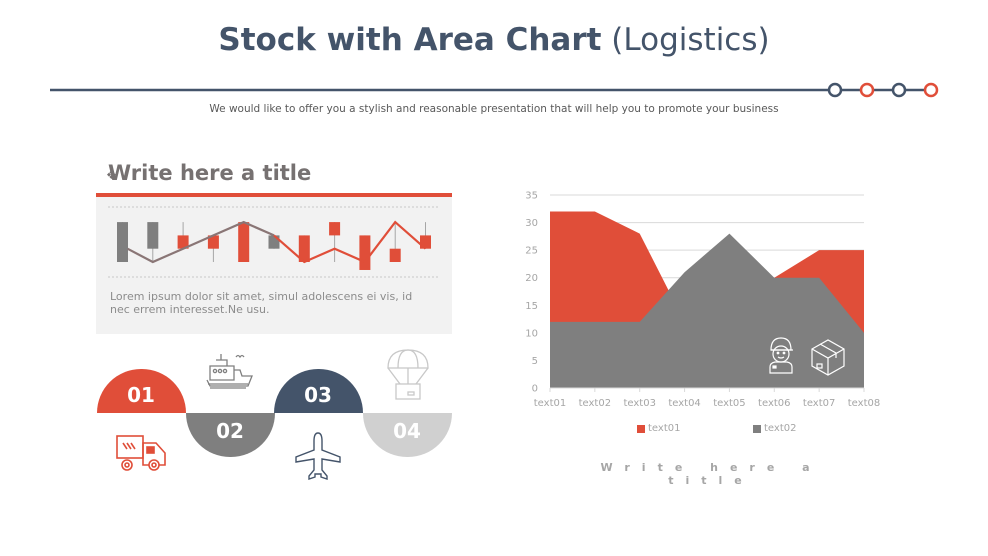 This screenshot has width=988, height=556. I want to click on stock-chart, so click(274, 242).